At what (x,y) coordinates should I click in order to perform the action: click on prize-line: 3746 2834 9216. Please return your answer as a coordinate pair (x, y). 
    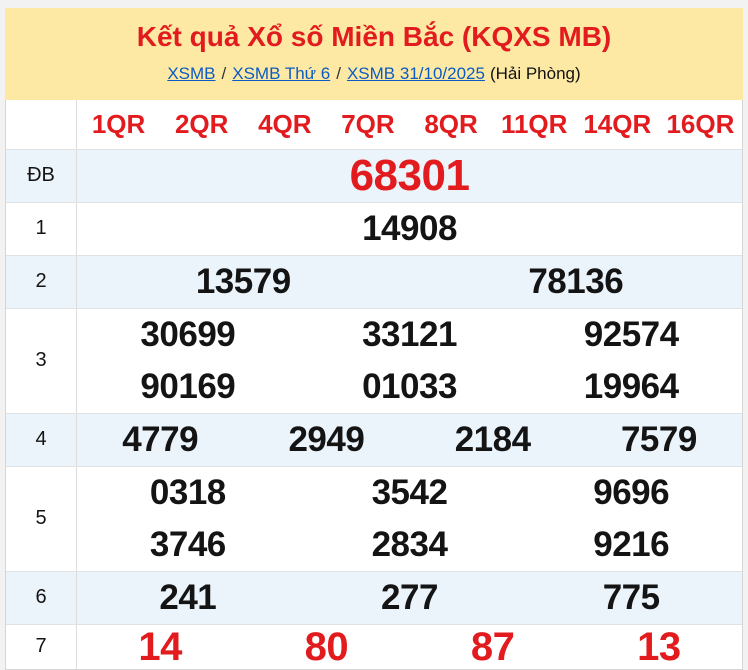
    Looking at the image, I should click on (409, 545).